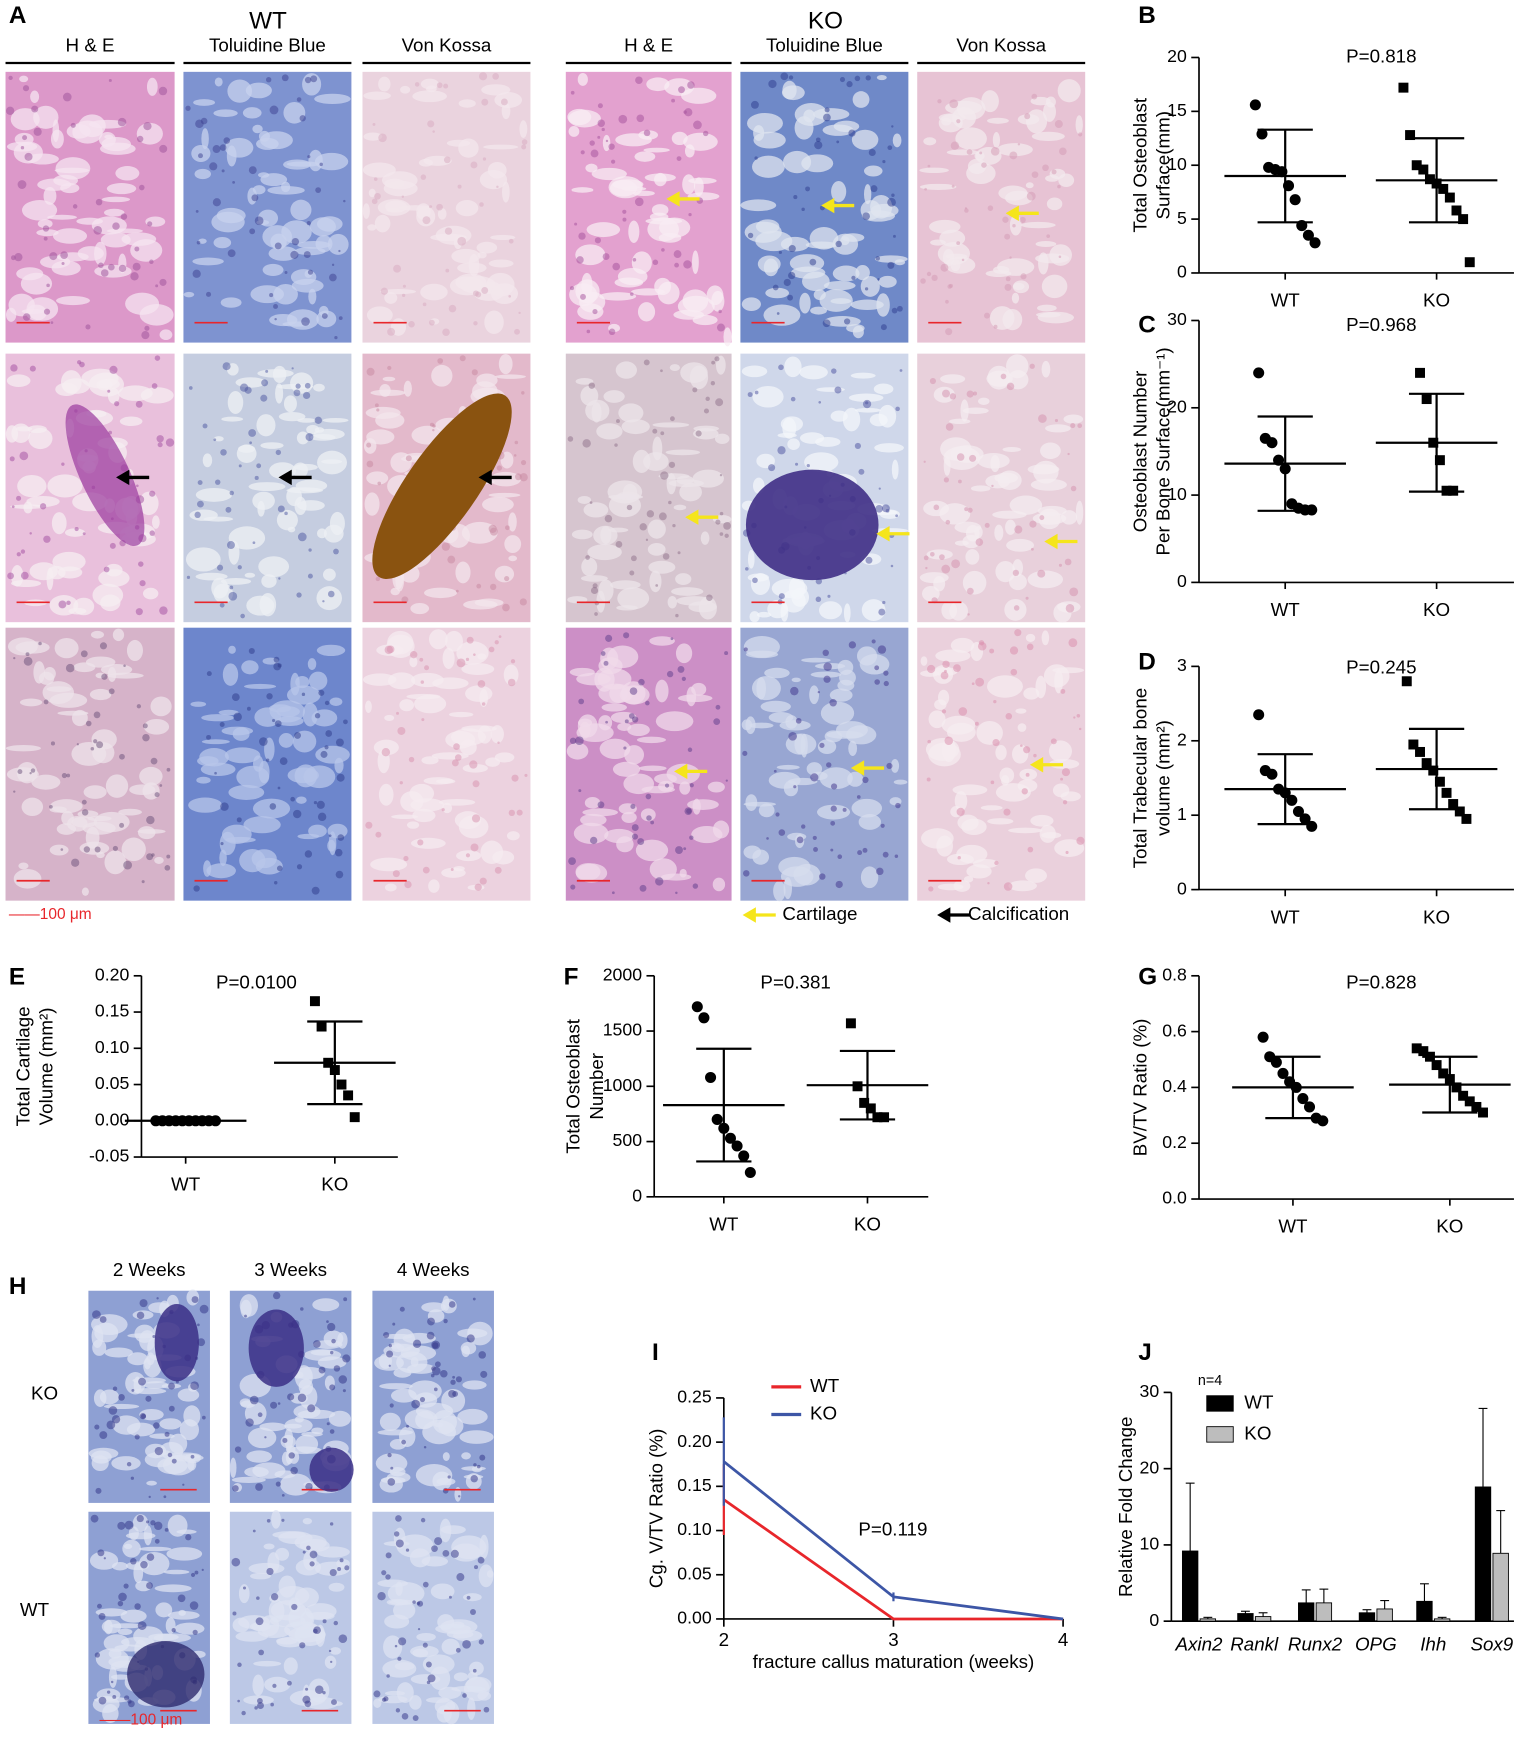 Image resolution: width=1525 pixels, height=1740 pixels. I want to click on stain-region, so click(105, 475).